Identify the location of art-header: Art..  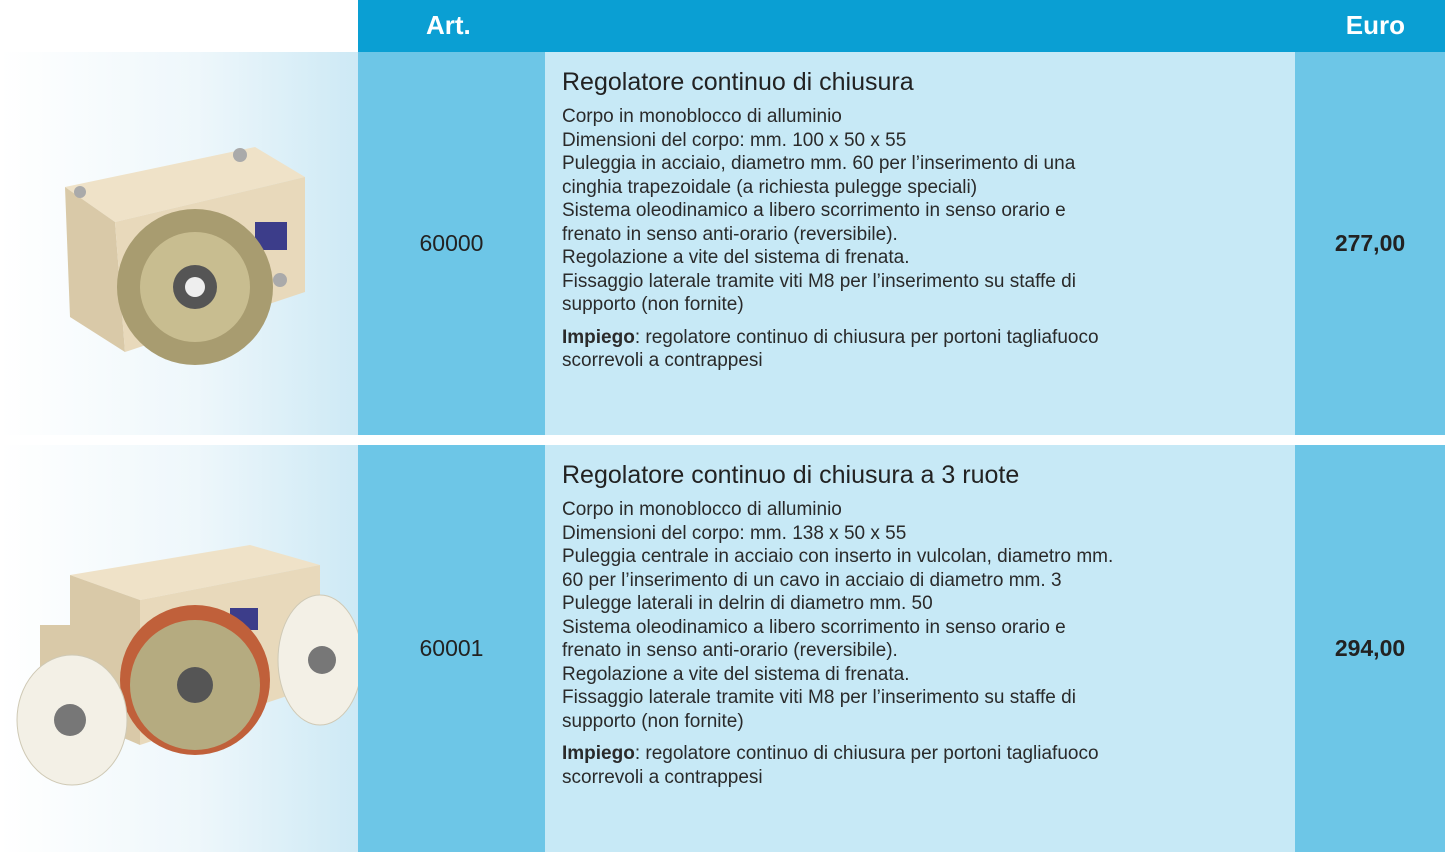
(448, 25).